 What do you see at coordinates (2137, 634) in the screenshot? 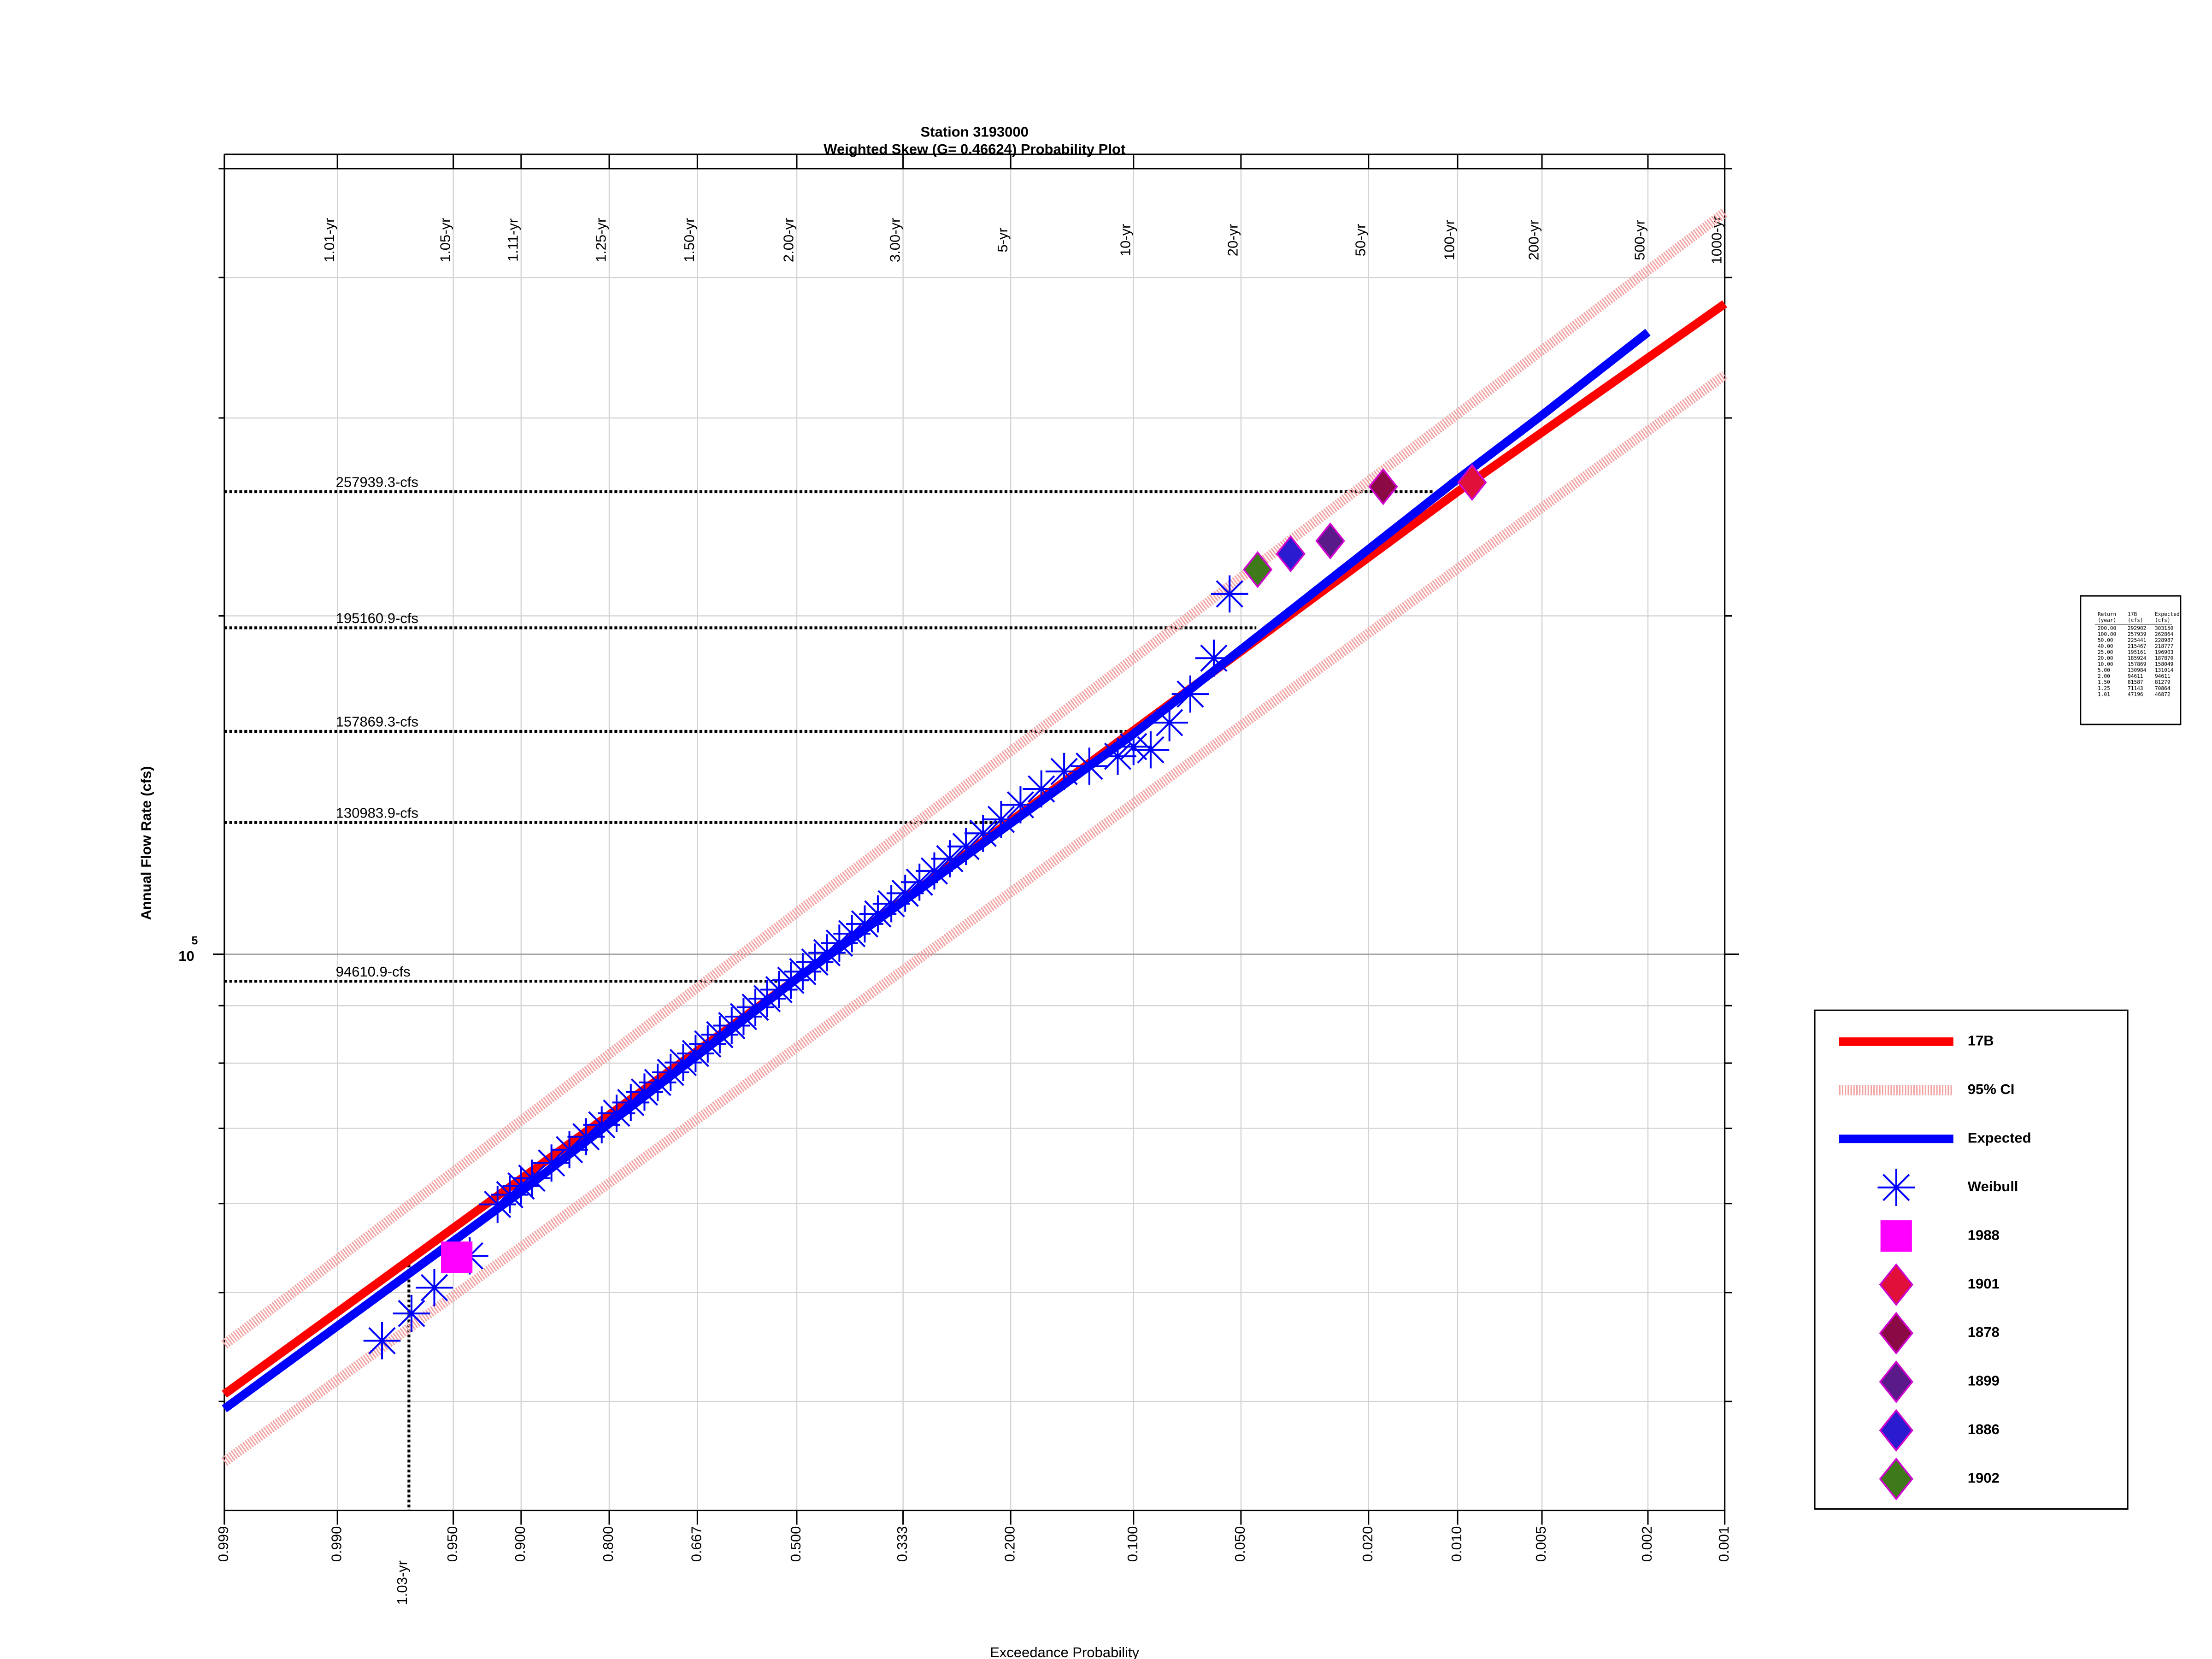
I see `table-cell: 257939` at bounding box center [2137, 634].